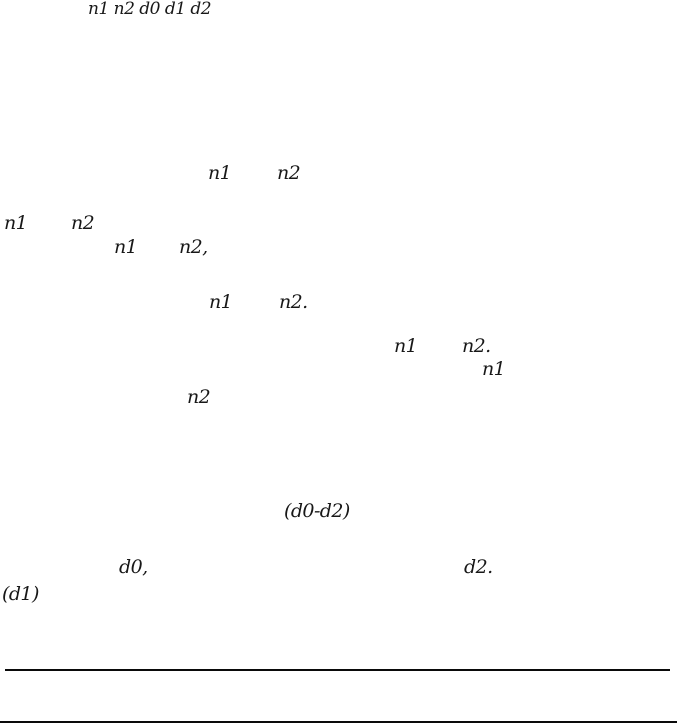  I want to click on var-d1: (d1), so click(20, 594).